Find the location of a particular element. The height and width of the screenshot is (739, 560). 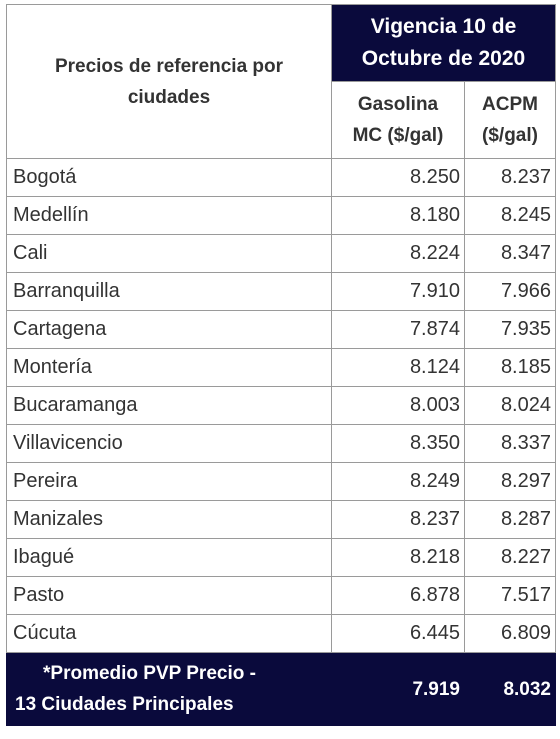

table-row: Bucaramanga 8.003 8.024 is located at coordinates (281, 405).